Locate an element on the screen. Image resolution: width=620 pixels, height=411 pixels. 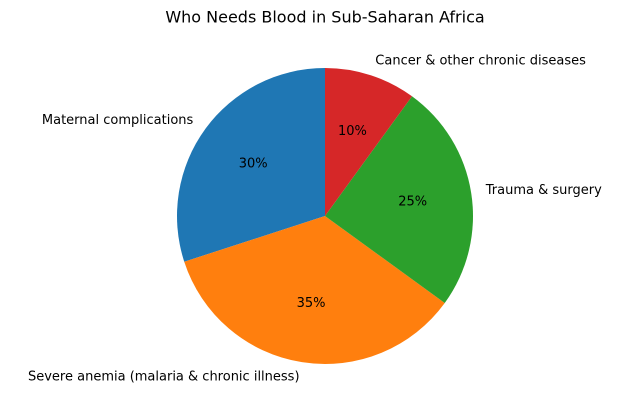
percent-label: 35% is located at coordinates (311, 303).